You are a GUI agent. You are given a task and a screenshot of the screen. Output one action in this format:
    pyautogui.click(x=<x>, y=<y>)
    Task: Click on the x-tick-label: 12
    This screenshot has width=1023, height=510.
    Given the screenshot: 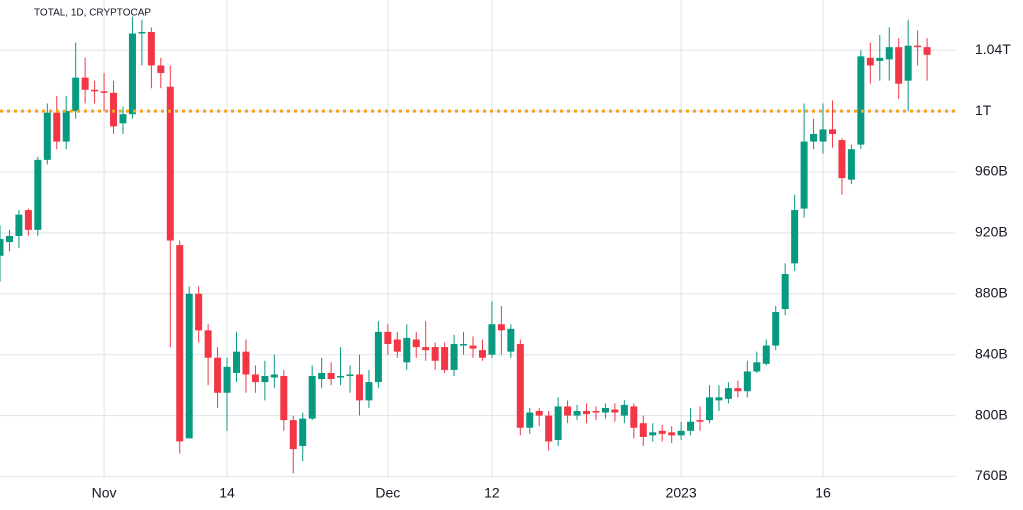 What is the action you would take?
    pyautogui.click(x=492, y=493)
    